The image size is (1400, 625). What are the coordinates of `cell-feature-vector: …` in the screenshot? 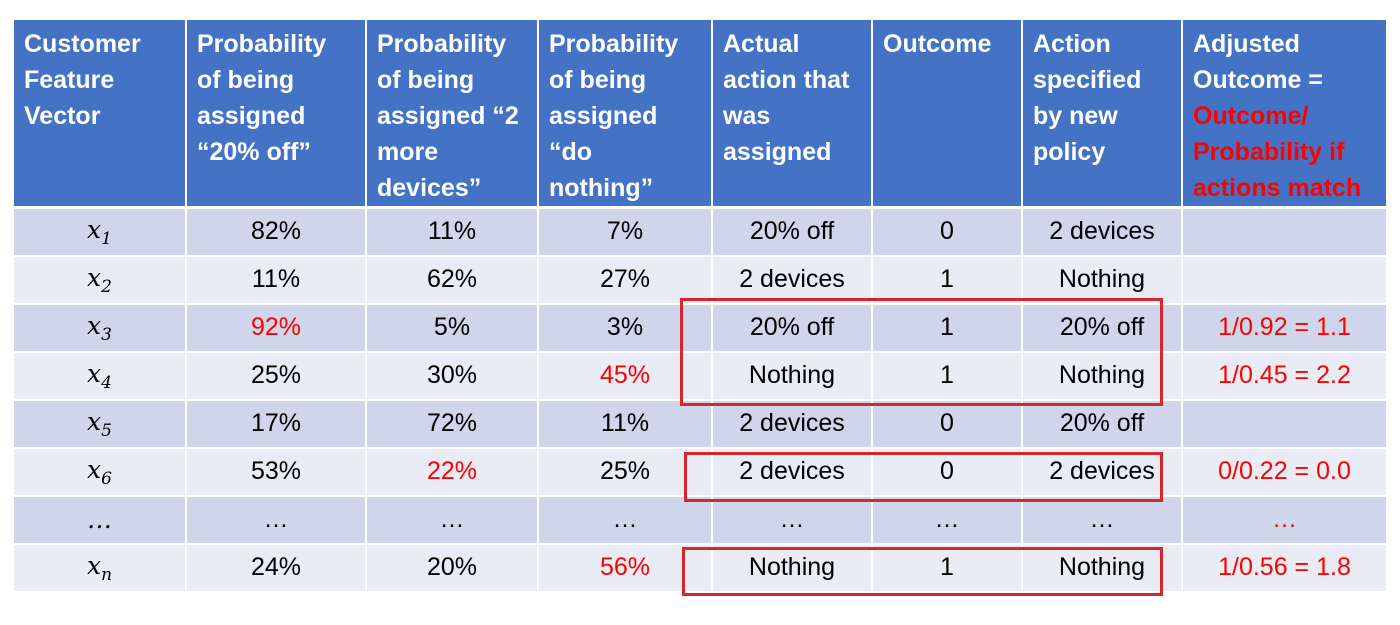 It's located at (100, 520).